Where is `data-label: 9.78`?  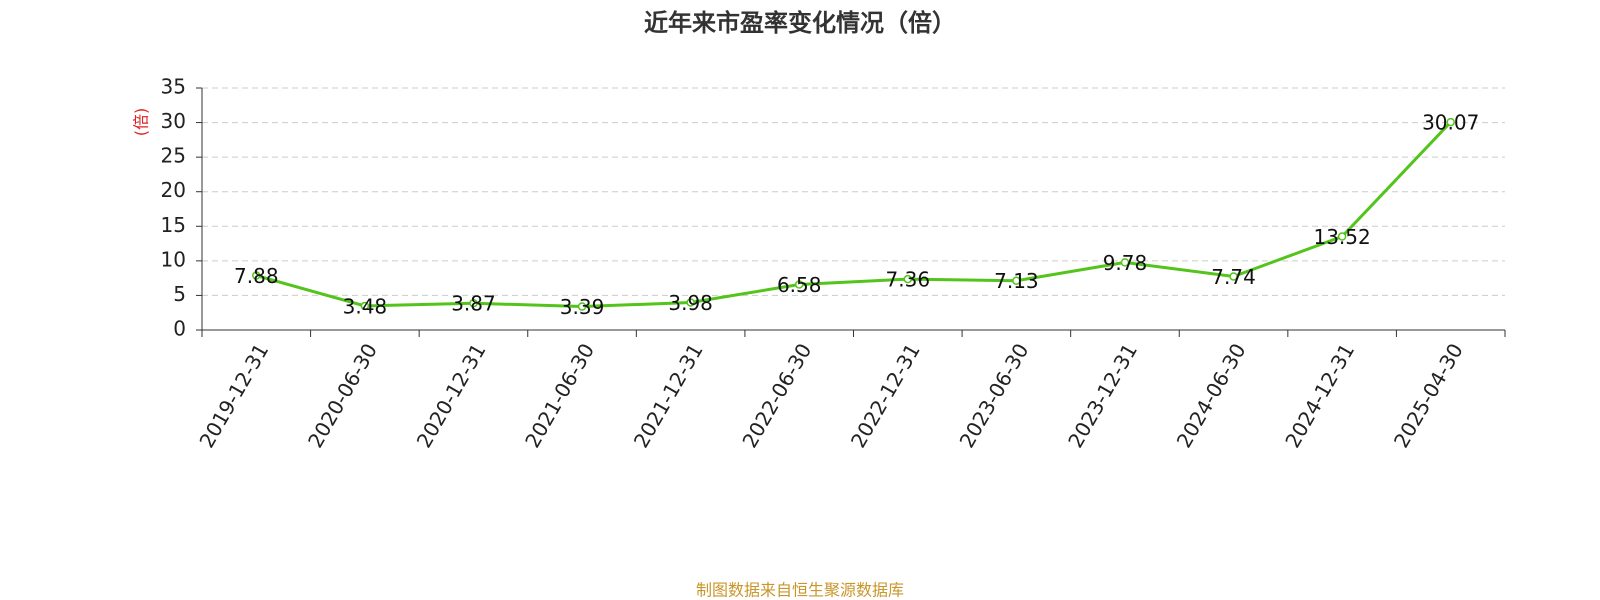 data-label: 9.78 is located at coordinates (1125, 263).